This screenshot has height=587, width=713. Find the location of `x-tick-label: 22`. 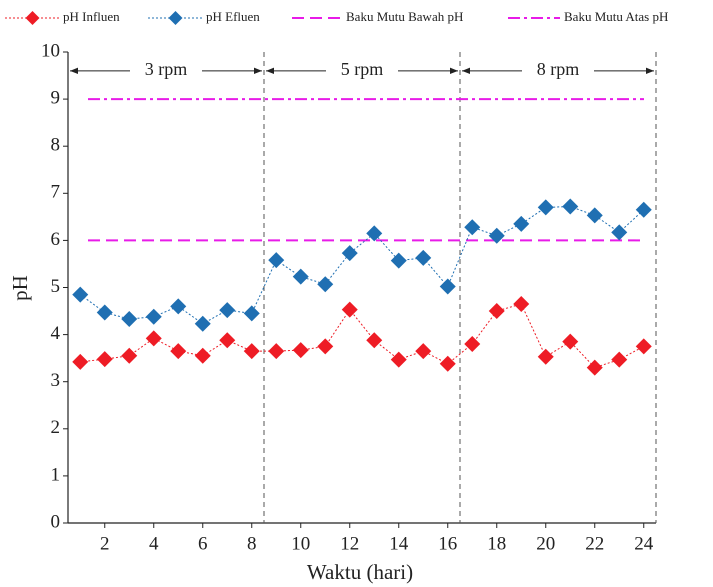

x-tick-label: 22 is located at coordinates (594, 543).